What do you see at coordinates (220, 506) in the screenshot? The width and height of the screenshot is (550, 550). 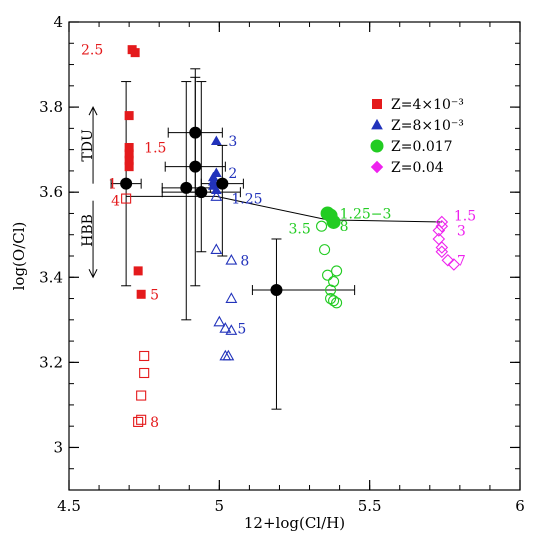 I see `x-tick-label: 5` at bounding box center [220, 506].